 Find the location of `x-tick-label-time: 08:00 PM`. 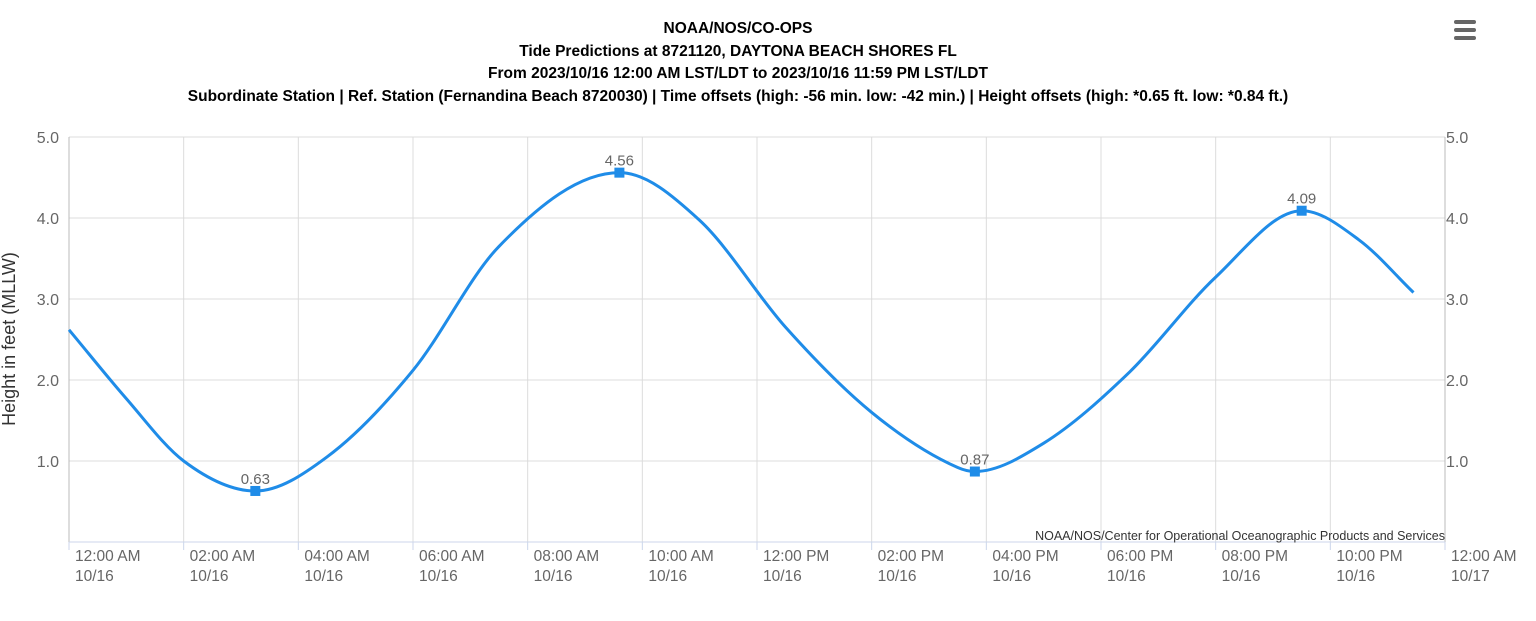

x-tick-label-time: 08:00 PM is located at coordinates (1255, 556).